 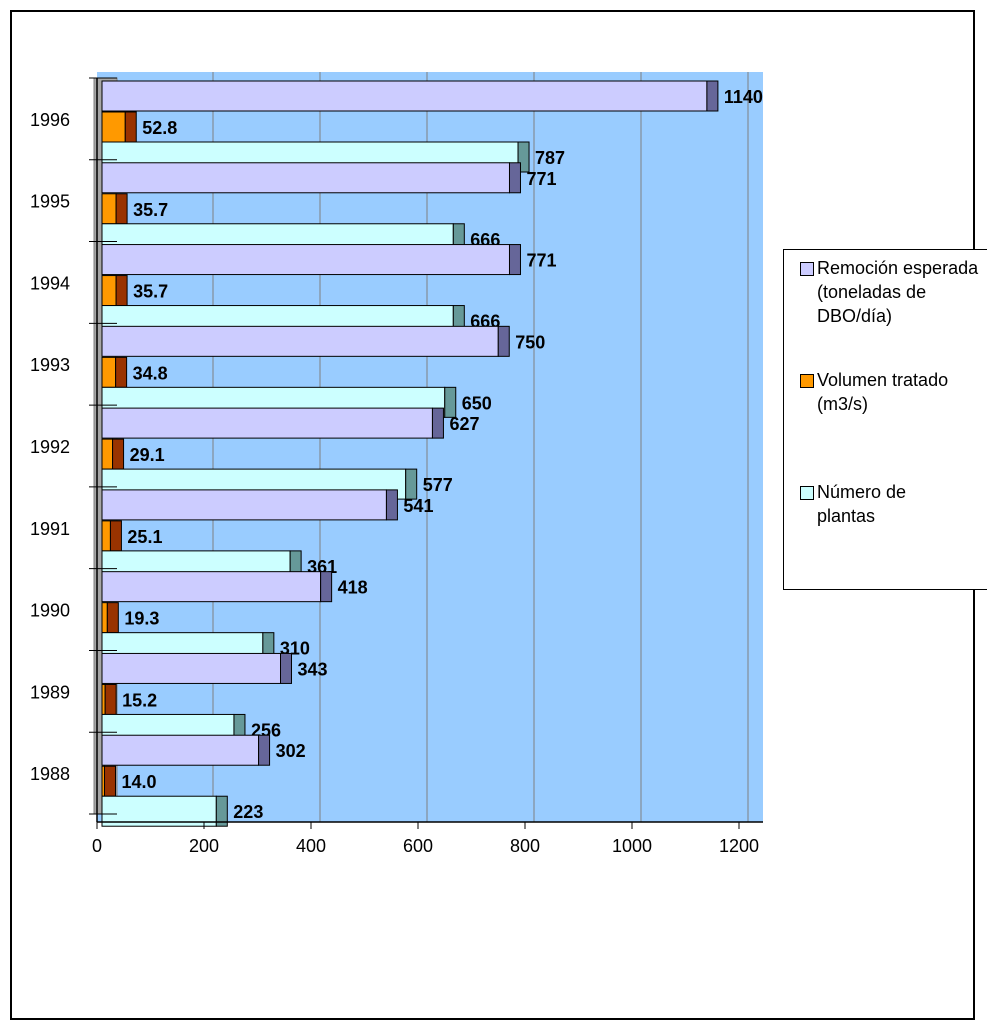 What do you see at coordinates (739, 846) in the screenshot?
I see `x-tick-label: 1200` at bounding box center [739, 846].